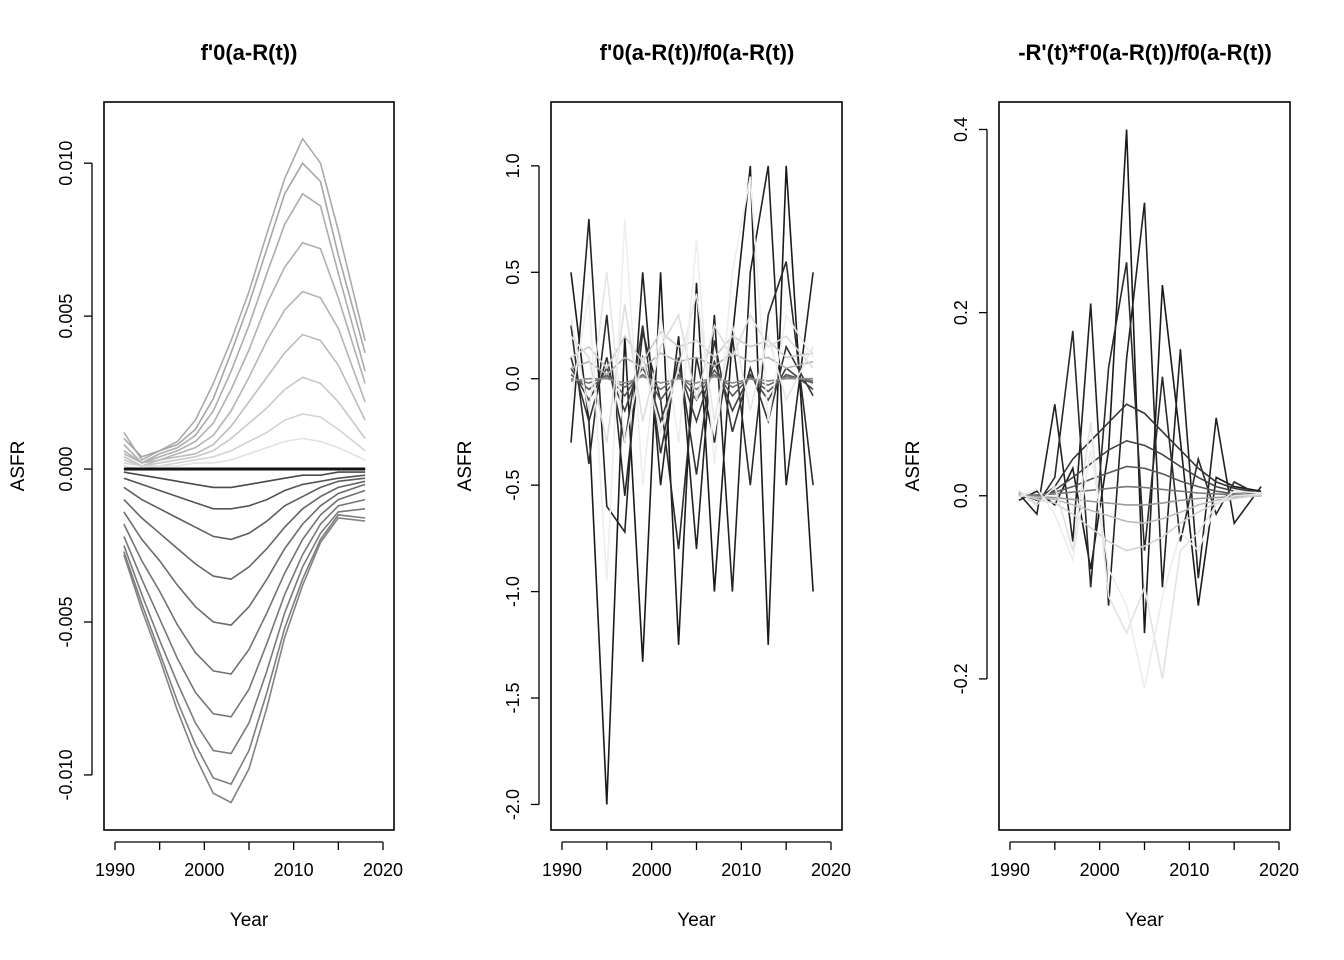 The width and height of the screenshot is (1344, 960). What do you see at coordinates (961, 312) in the screenshot?
I see `y-tick-label: 0.2` at bounding box center [961, 312].